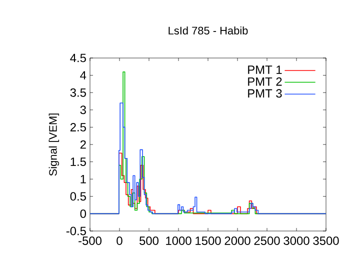 Image resolution: width=360 pixels, height=270 pixels. What do you see at coordinates (83, 75) in the screenshot?
I see `y-tick-label: 4` at bounding box center [83, 75].